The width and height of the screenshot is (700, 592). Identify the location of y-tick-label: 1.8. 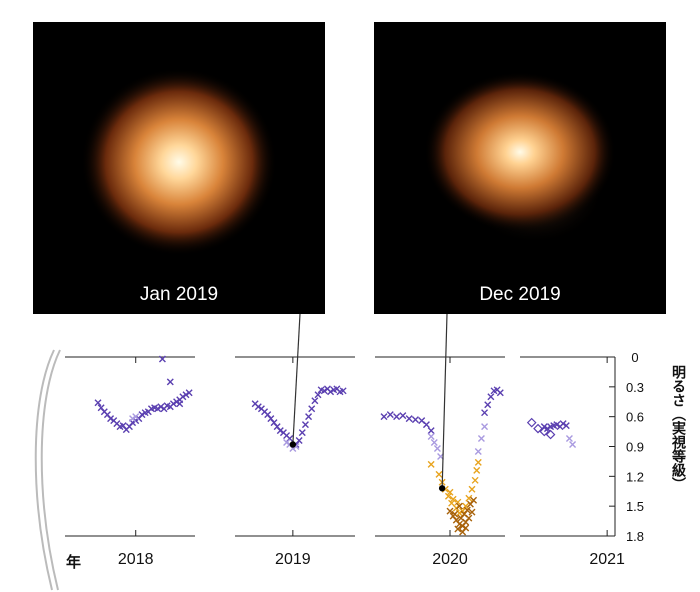
(635, 536).